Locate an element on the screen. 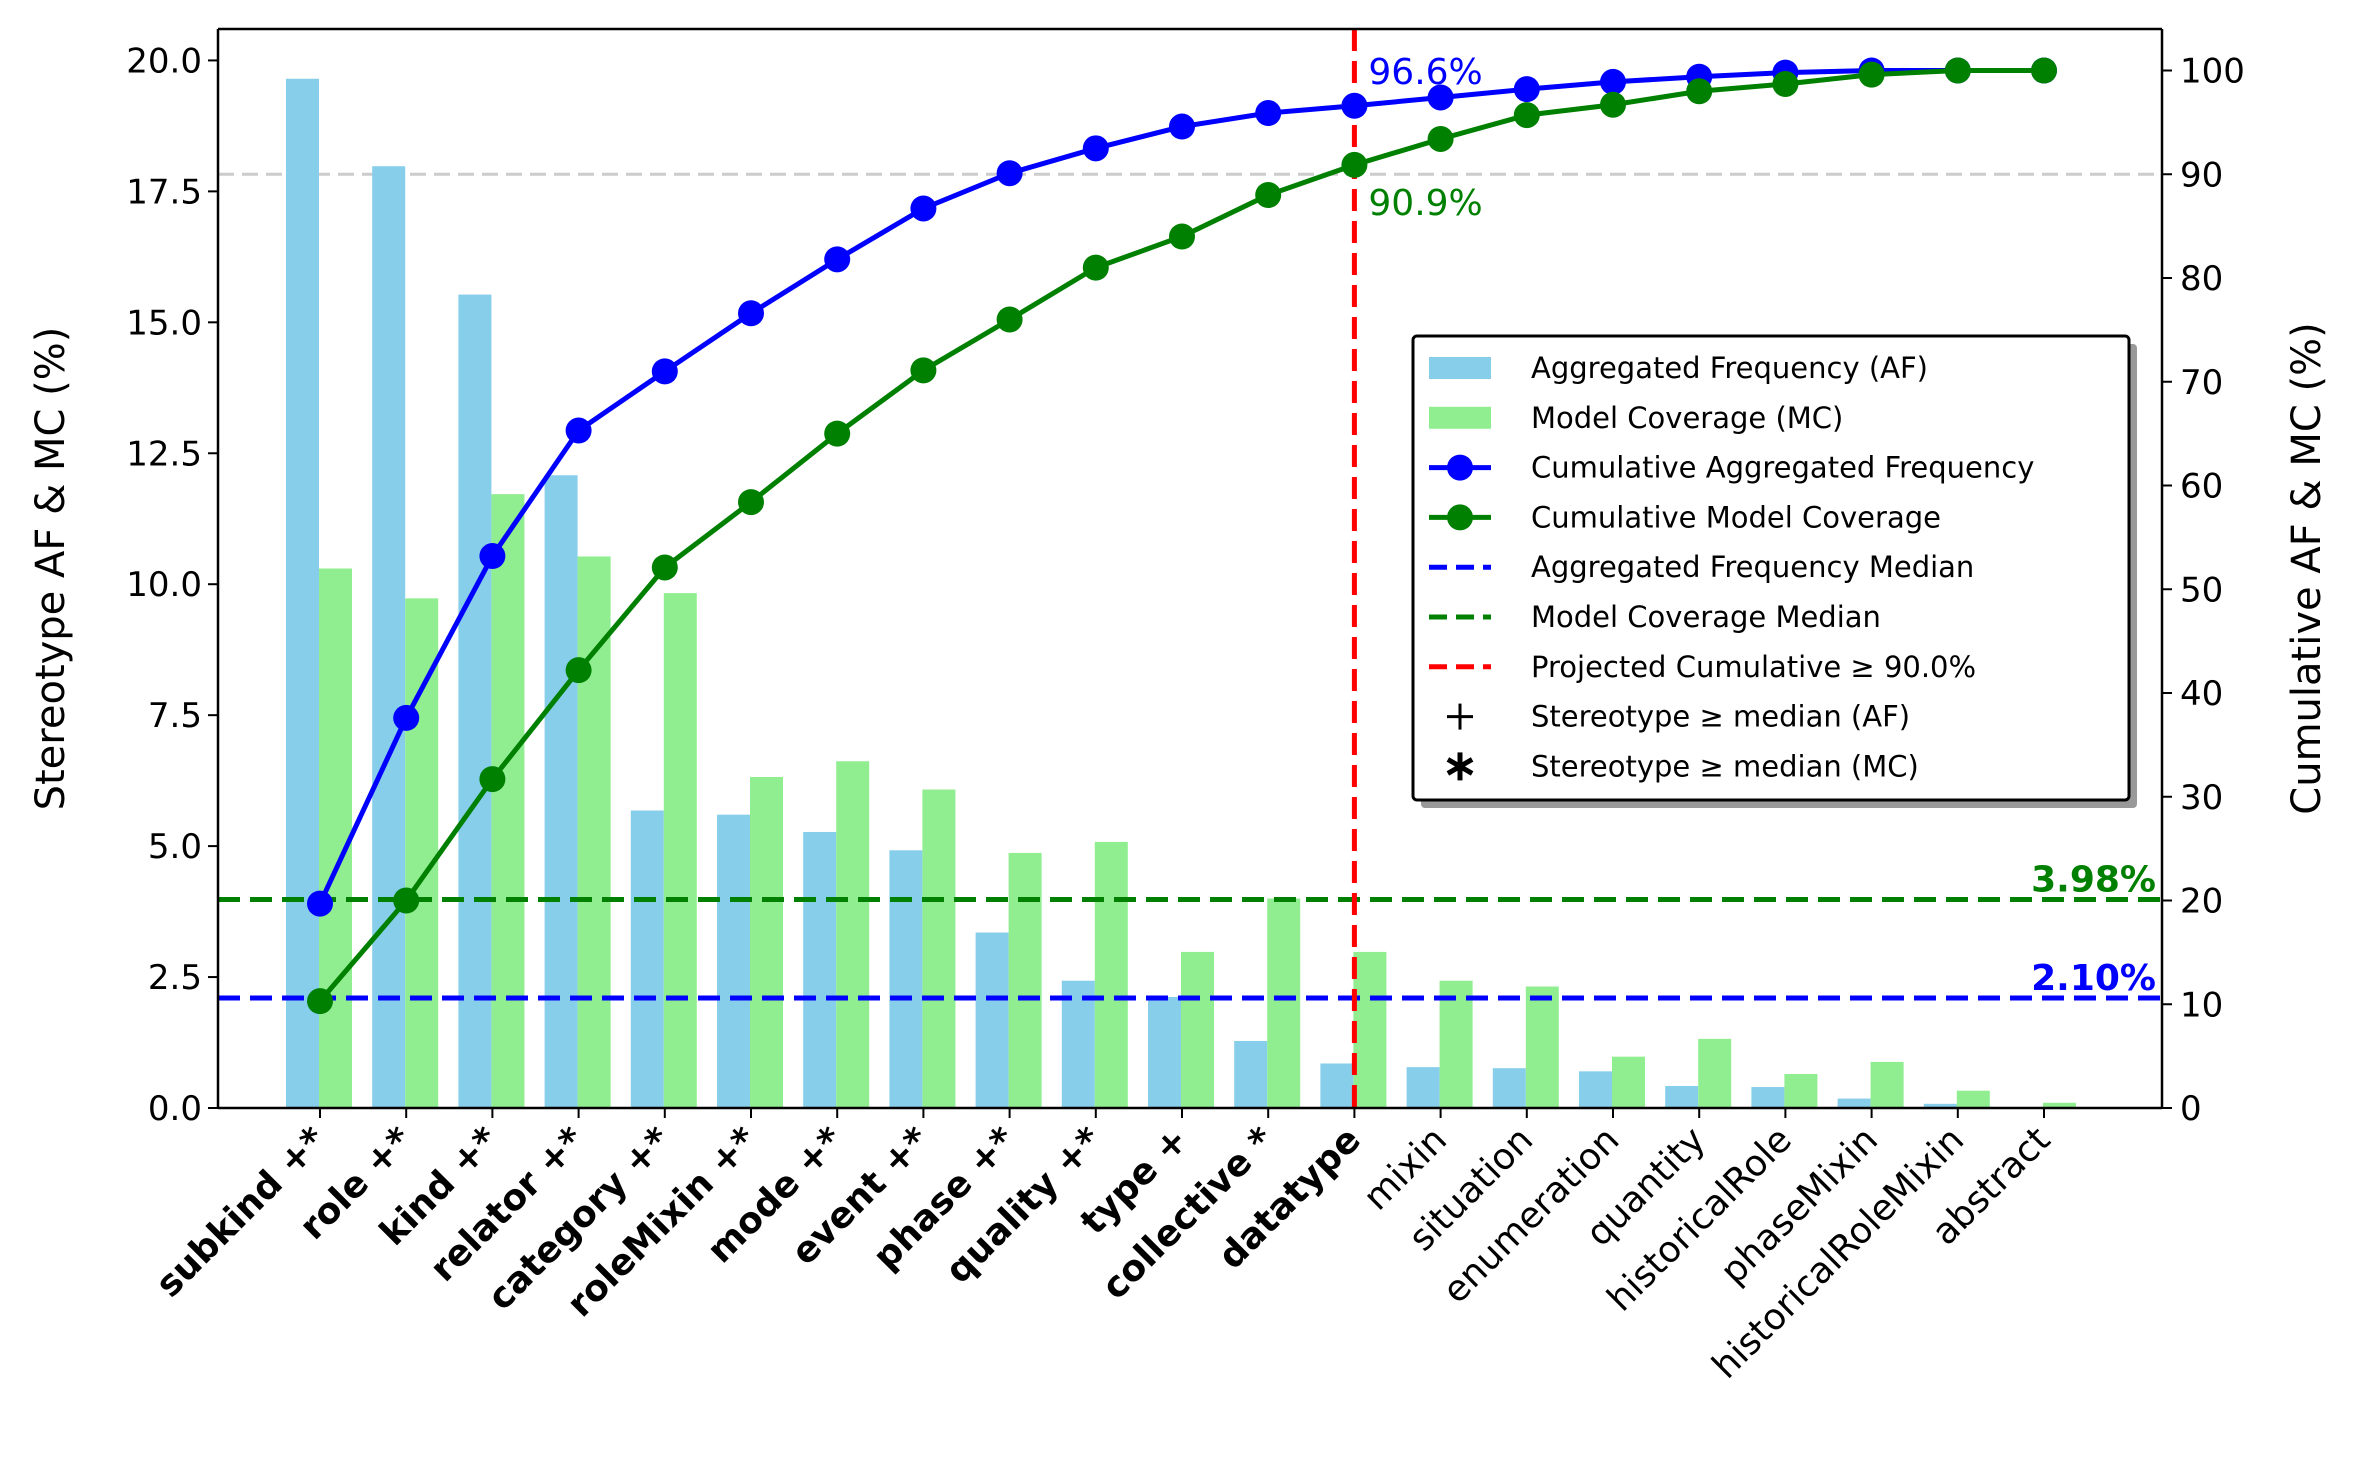 The width and height of the screenshot is (2358, 1474). left-tick-label: 15.0 is located at coordinates (164, 323).